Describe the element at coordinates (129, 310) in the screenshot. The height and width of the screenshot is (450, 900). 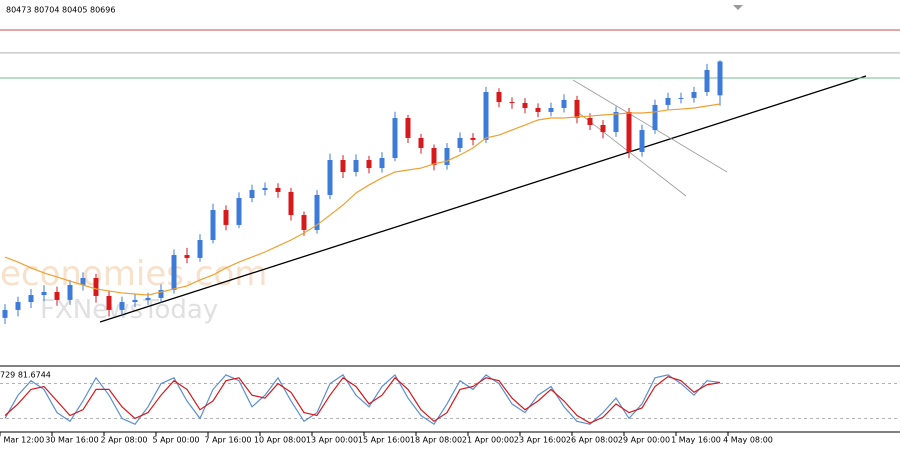
I see `watermark: FXNewsToday` at that location.